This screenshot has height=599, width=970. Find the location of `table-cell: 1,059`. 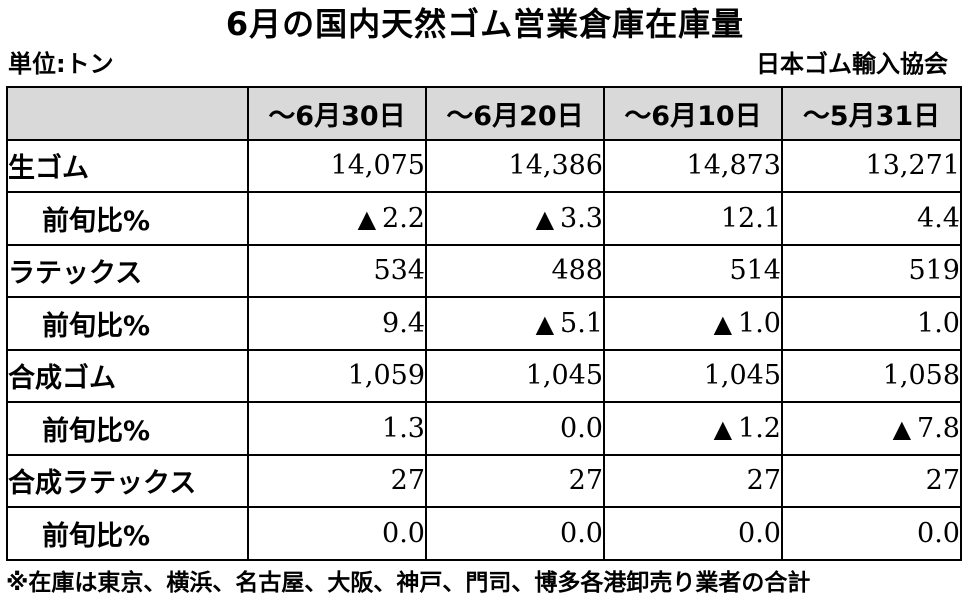

table-cell: 1,059 is located at coordinates (337, 375).